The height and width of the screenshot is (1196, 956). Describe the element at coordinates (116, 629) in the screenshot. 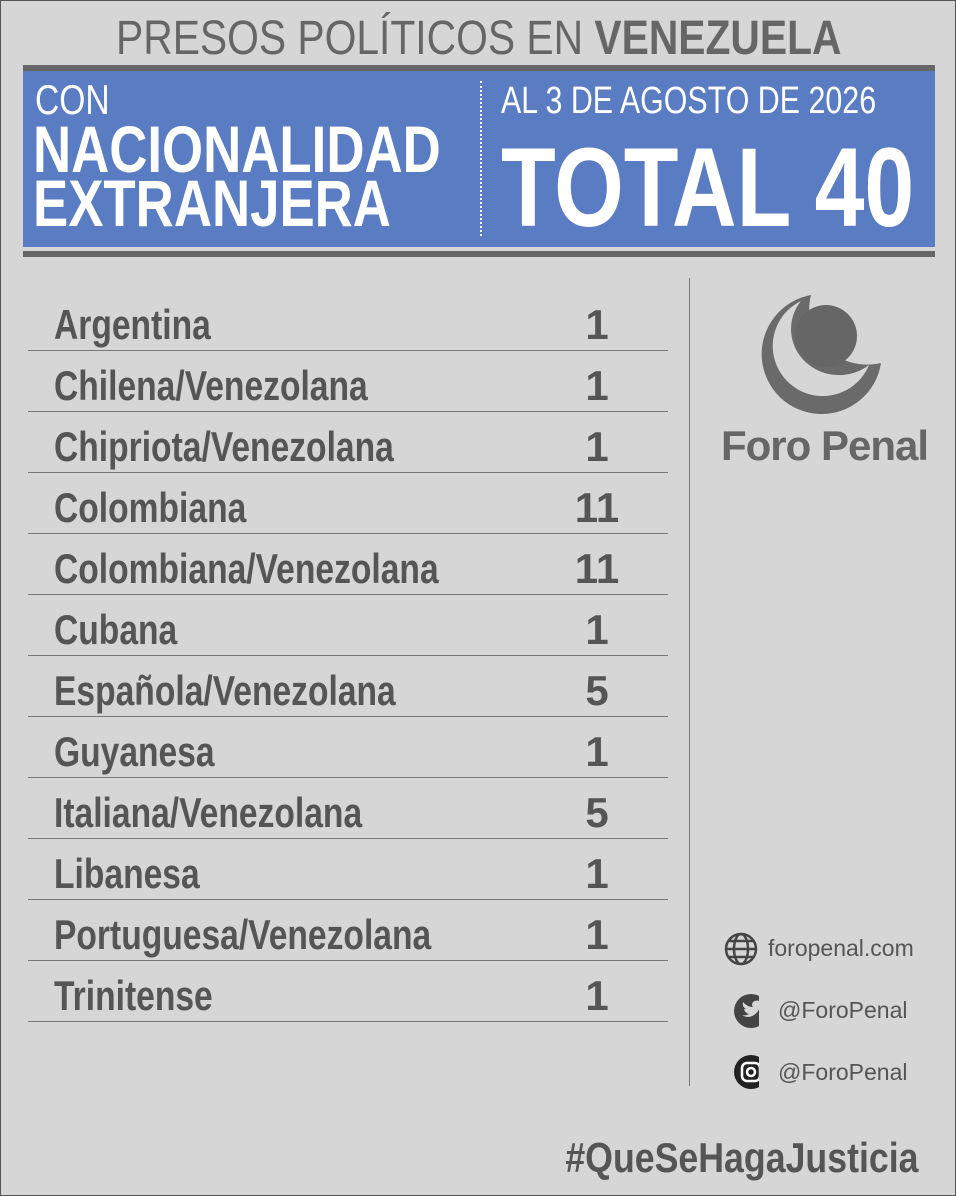

I see `row-label: Cubana` at that location.